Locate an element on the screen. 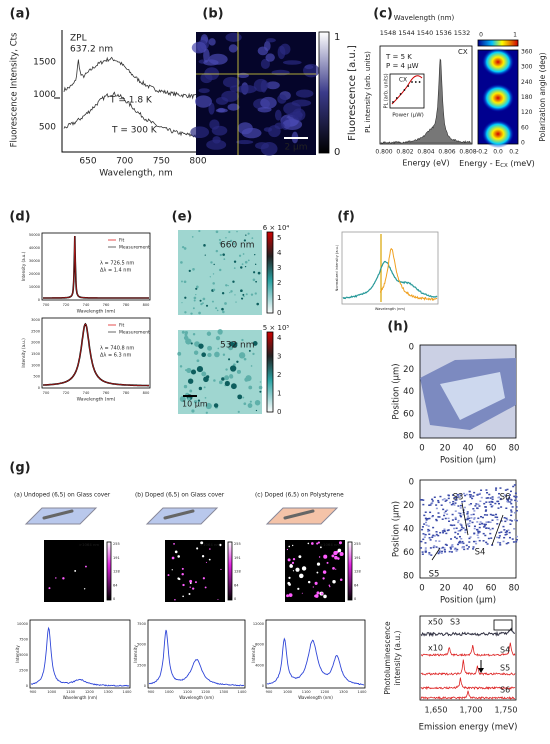  label: 5 × 10⁵ is located at coordinates (276, 328).